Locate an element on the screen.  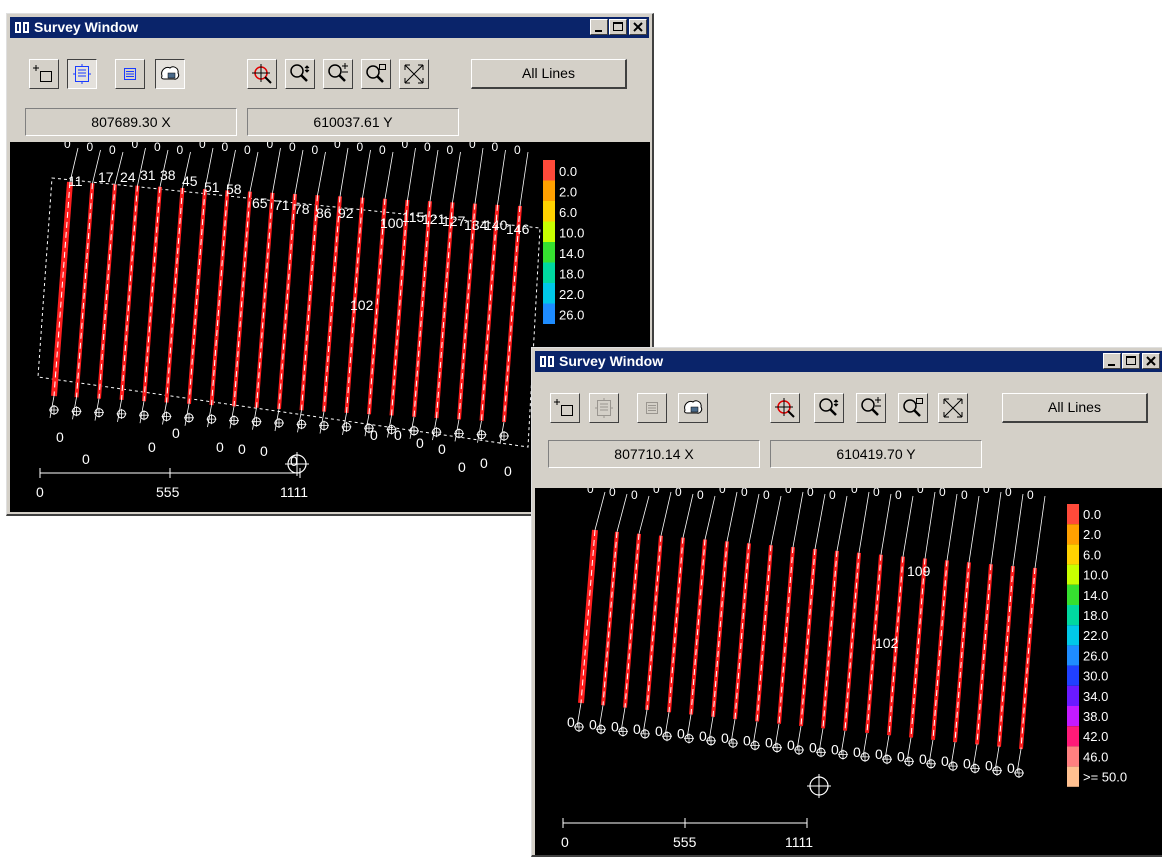
survey-frame is located at coordinates (289, 312).